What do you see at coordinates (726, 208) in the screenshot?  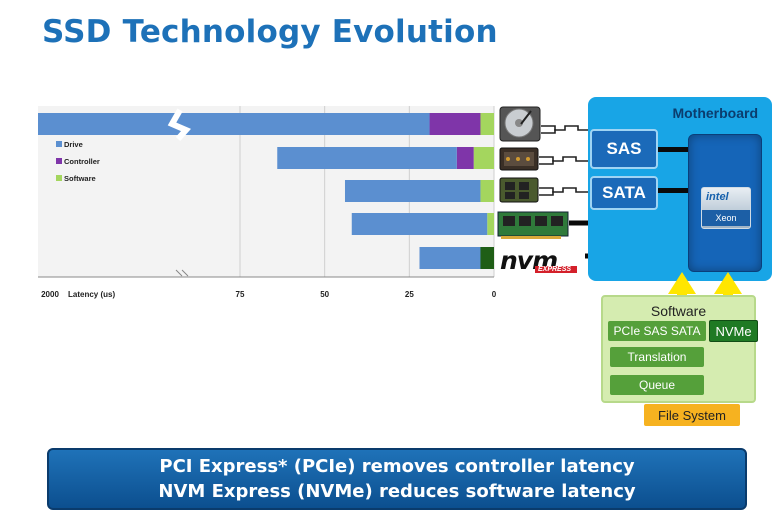 I see `intel-xeon-logo: intel Xeon` at bounding box center [726, 208].